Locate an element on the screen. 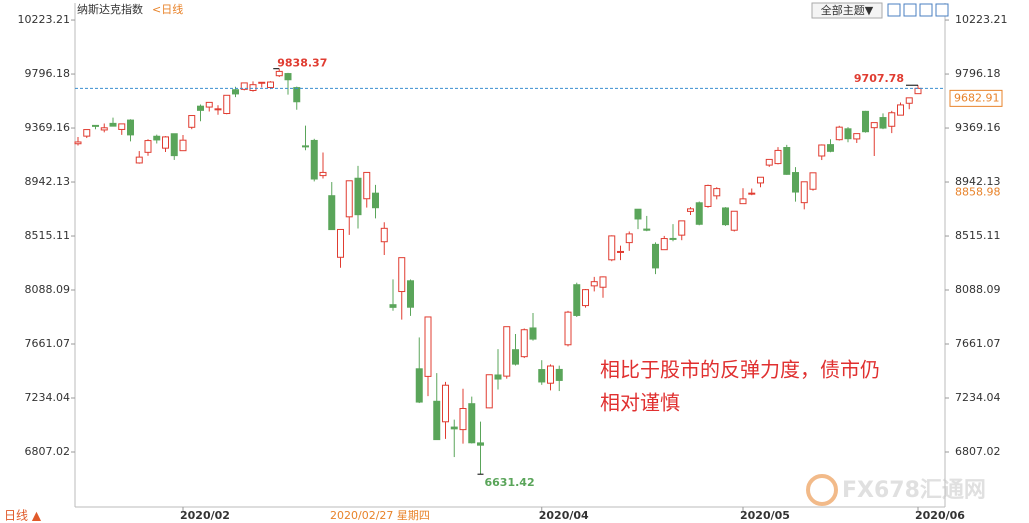  last-price-box is located at coordinates (976, 98).